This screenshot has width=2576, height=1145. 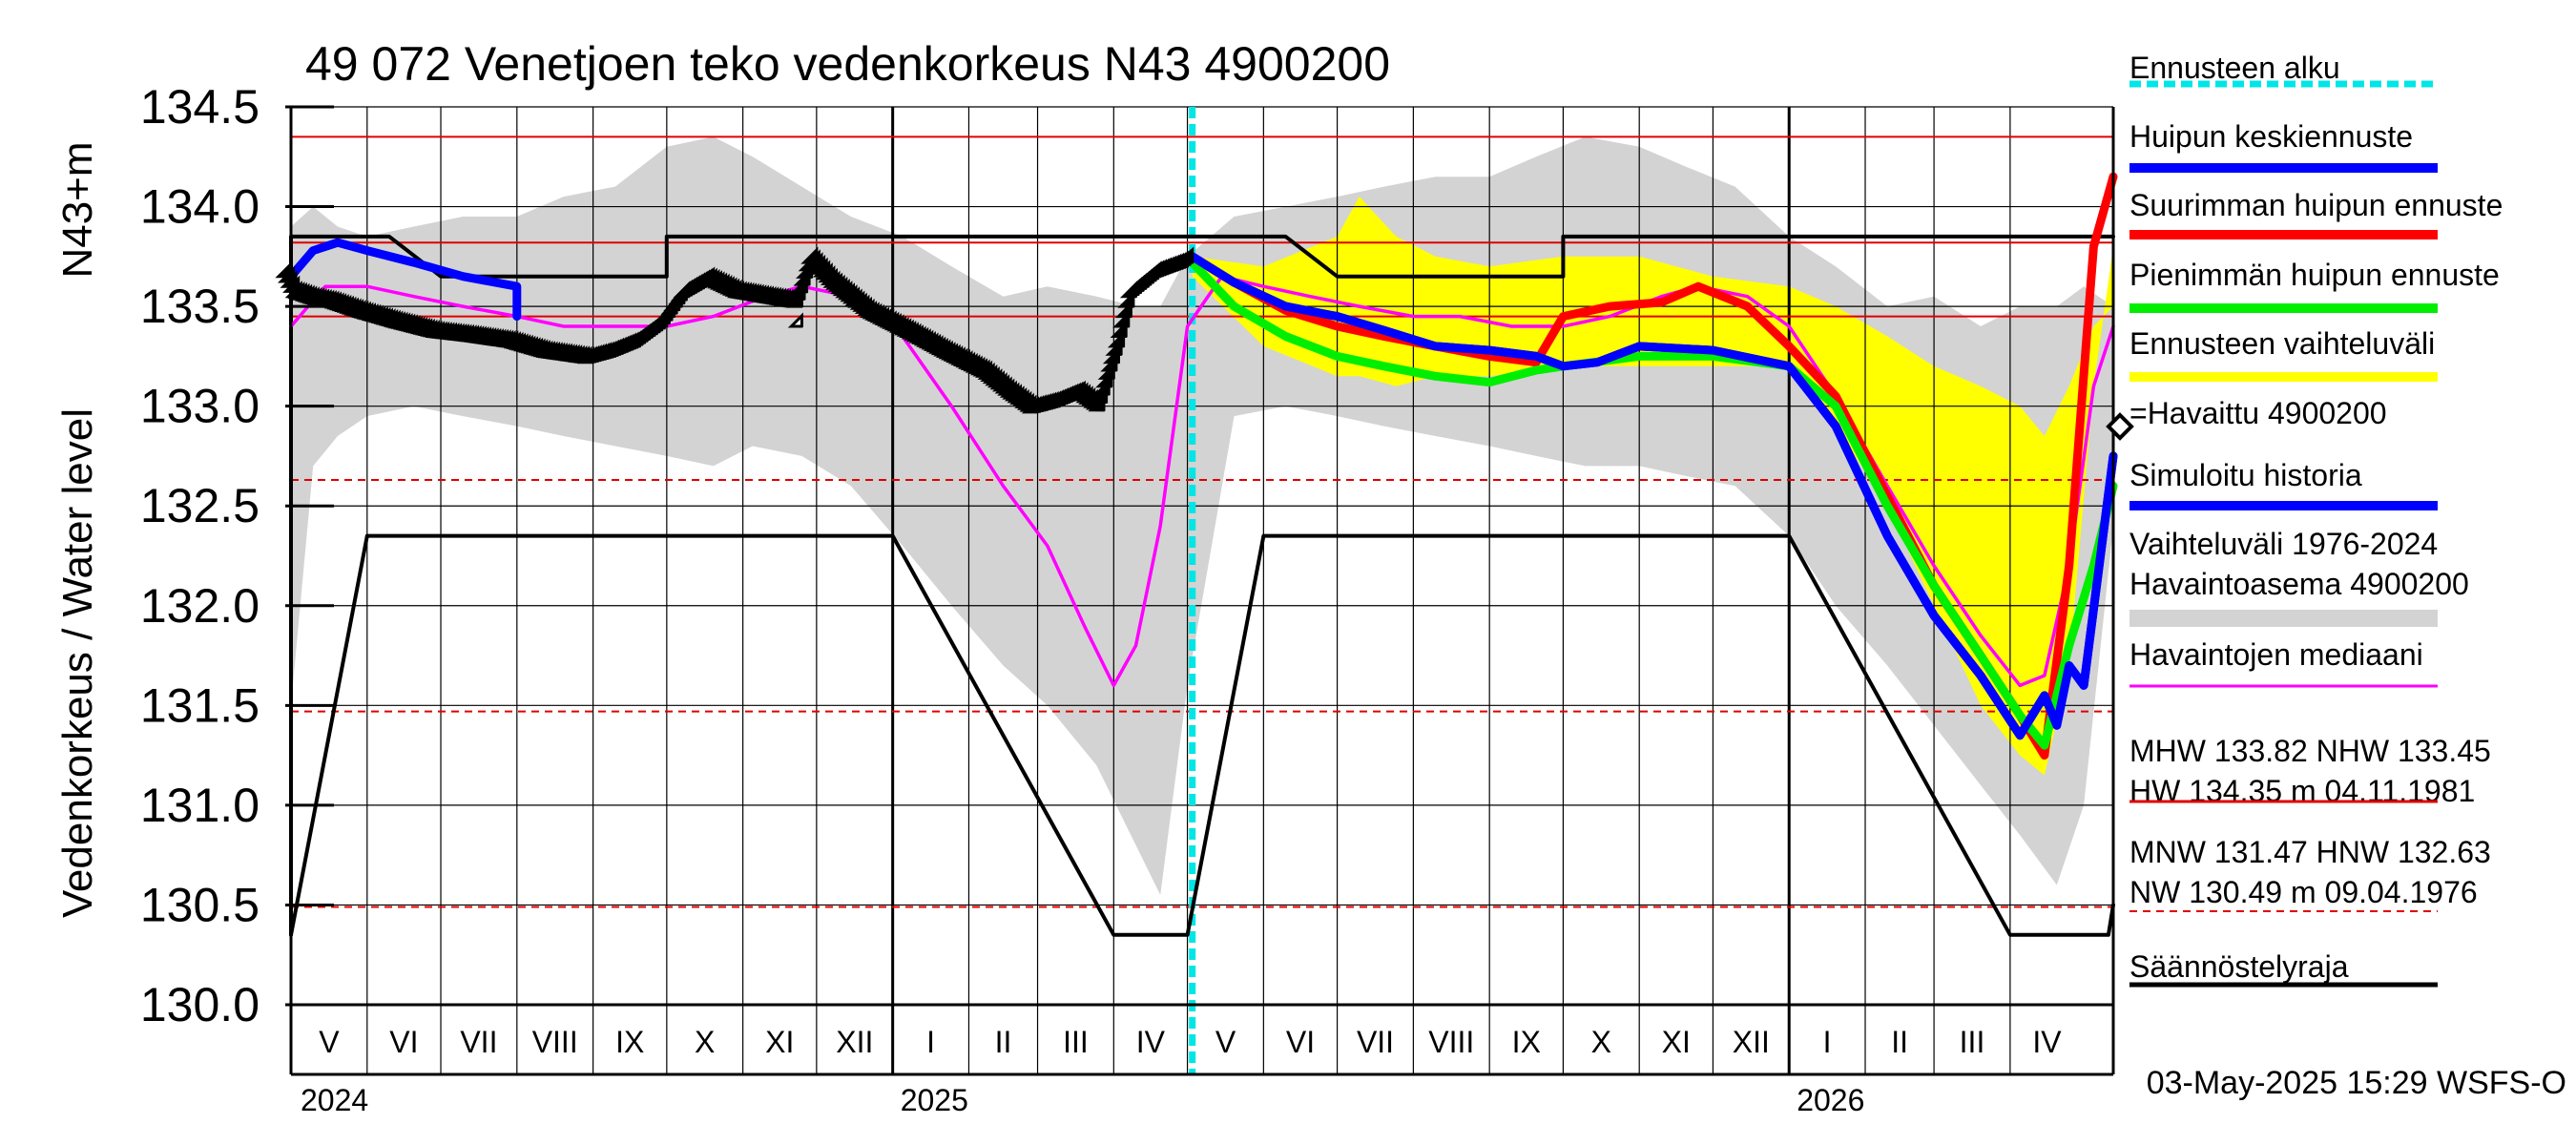 What do you see at coordinates (2314, 275) in the screenshot?
I see `legend-label: Pienimmän huipun ennuste` at bounding box center [2314, 275].